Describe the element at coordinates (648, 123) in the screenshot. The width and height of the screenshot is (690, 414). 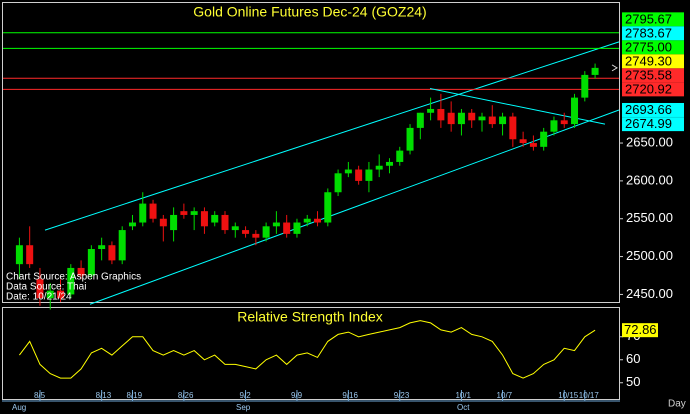
I see `level-label: 2674.99` at that location.